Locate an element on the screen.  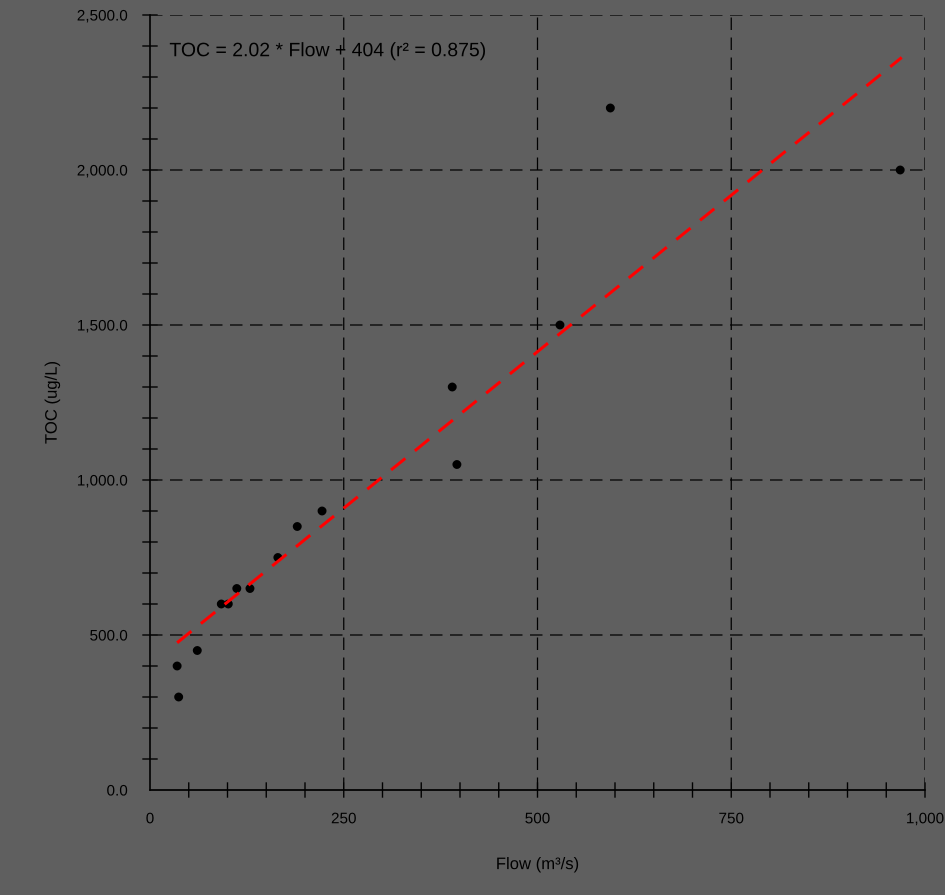
x-tick-label: 500 is located at coordinates (537, 818).